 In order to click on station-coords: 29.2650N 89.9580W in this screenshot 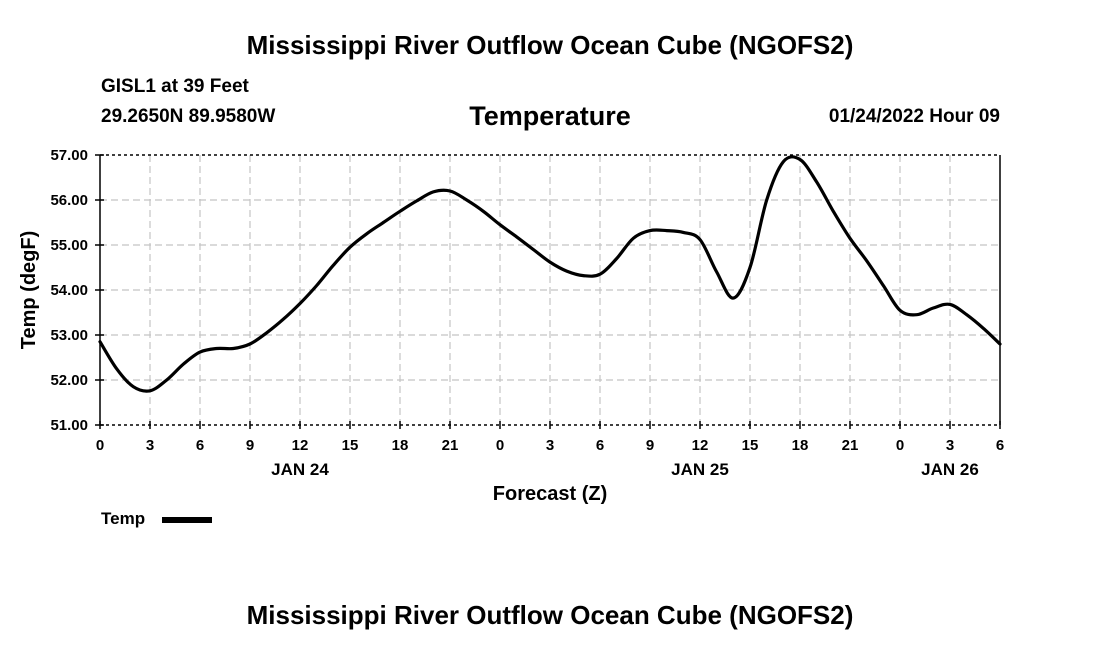, I will do `click(188, 116)`.